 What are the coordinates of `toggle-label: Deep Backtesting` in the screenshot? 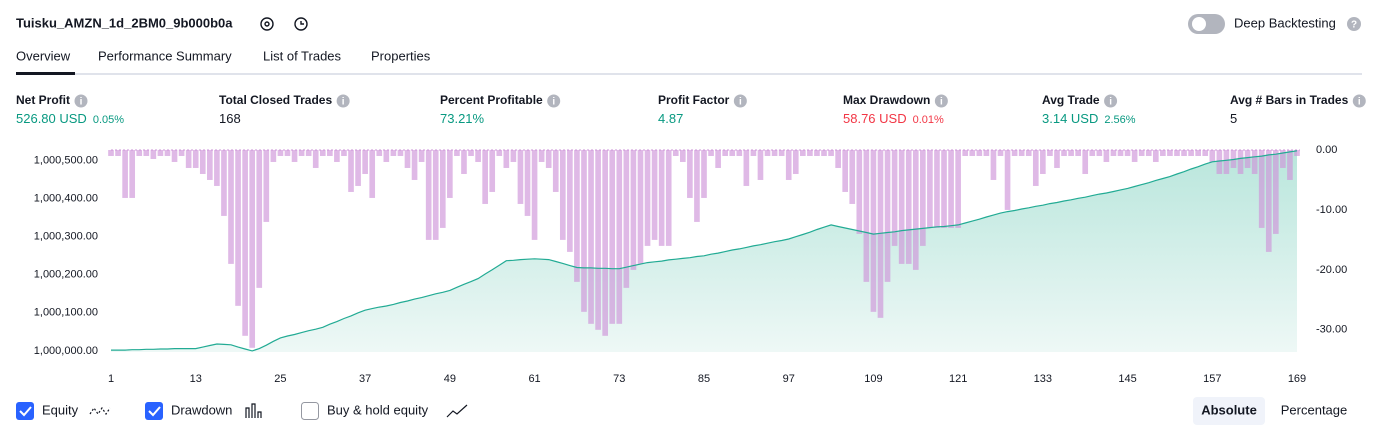 It's located at (1285, 22).